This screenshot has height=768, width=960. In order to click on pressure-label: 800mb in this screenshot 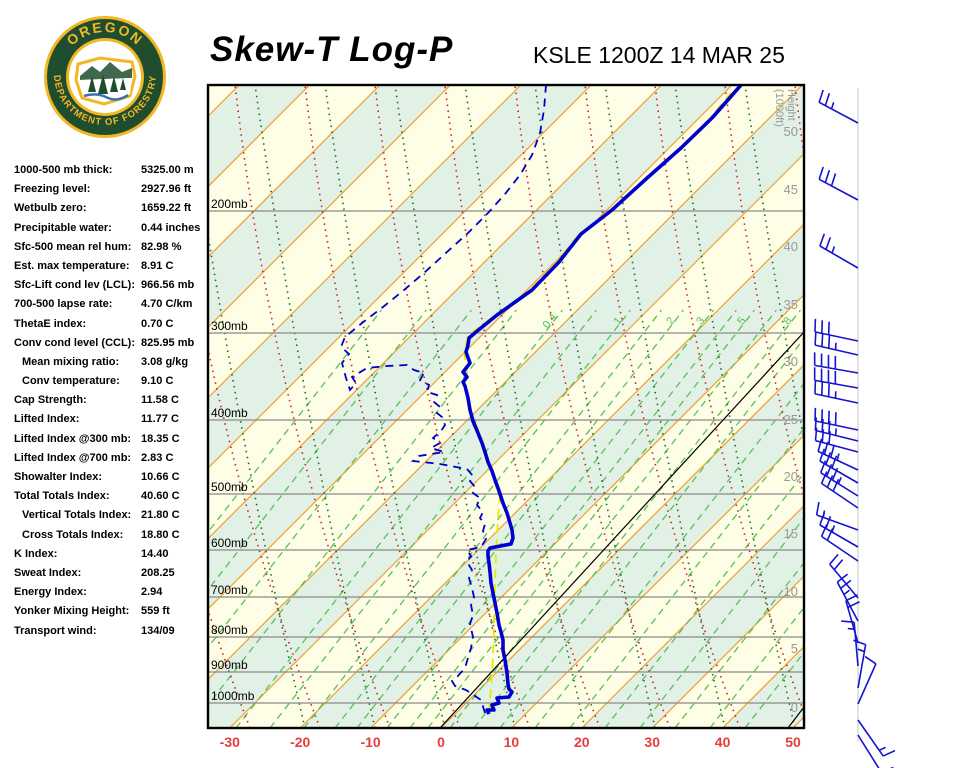, I will do `click(229, 630)`.